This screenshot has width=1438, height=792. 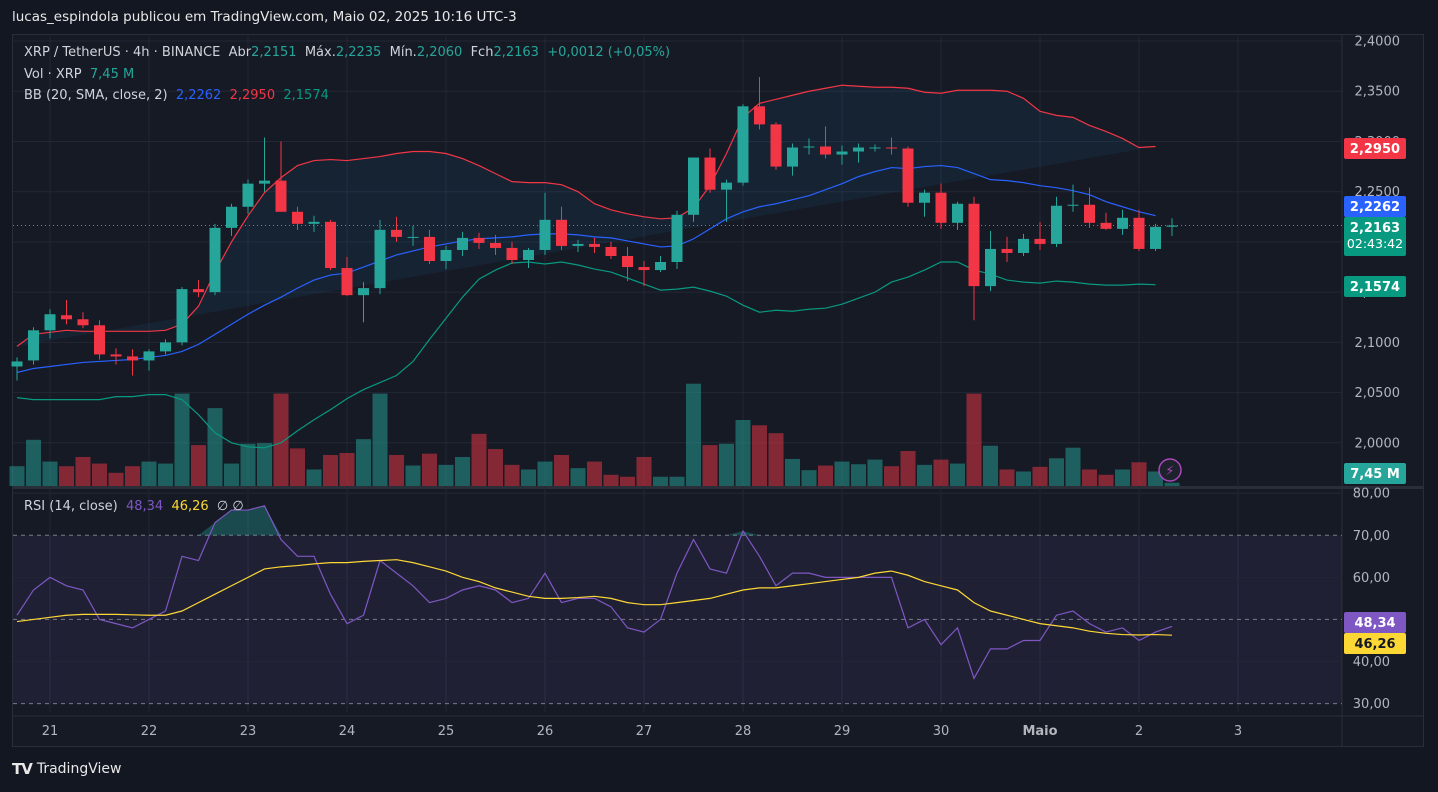 What do you see at coordinates (609, 52) in the screenshot?
I see `change-value: +0,0012 (+0,05%)` at bounding box center [609, 52].